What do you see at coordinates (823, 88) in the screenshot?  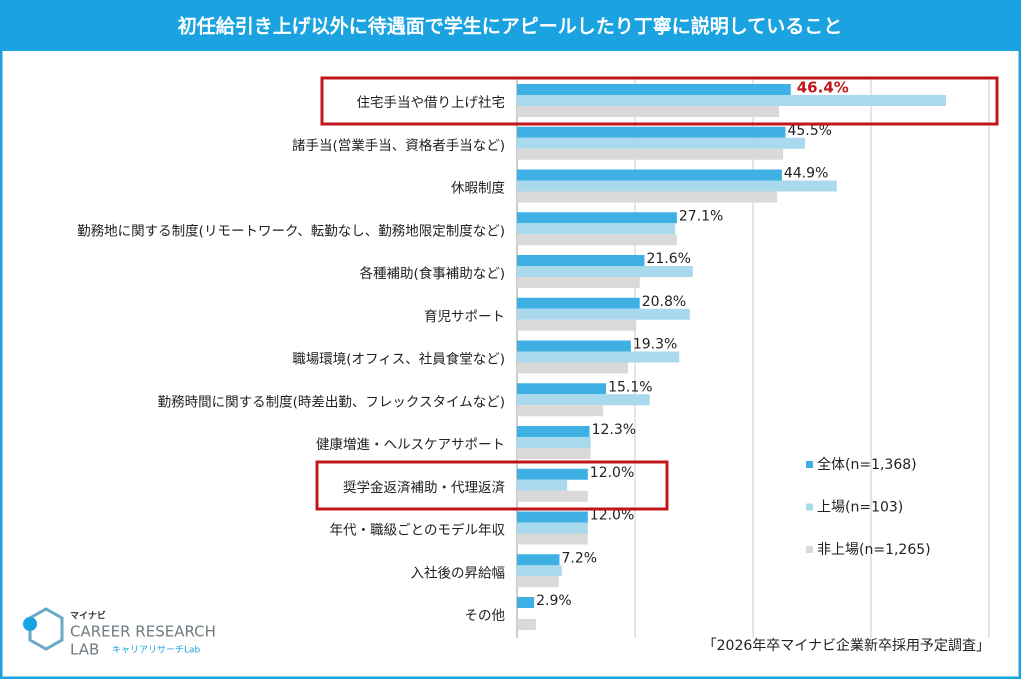 I see `value-label: 46.4%` at bounding box center [823, 88].